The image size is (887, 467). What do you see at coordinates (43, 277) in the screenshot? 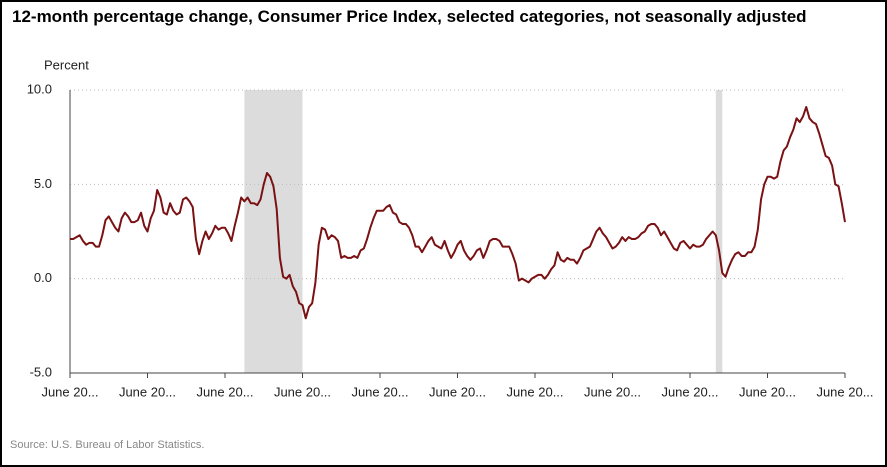
I see `y-tick-label: 0.0` at bounding box center [43, 277].